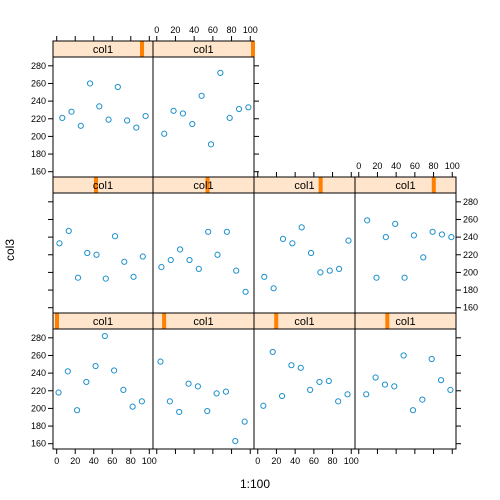 The image size is (500, 500). Describe the element at coordinates (255, 484) in the screenshot. I see `x-axis-title: 1:100` at that location.